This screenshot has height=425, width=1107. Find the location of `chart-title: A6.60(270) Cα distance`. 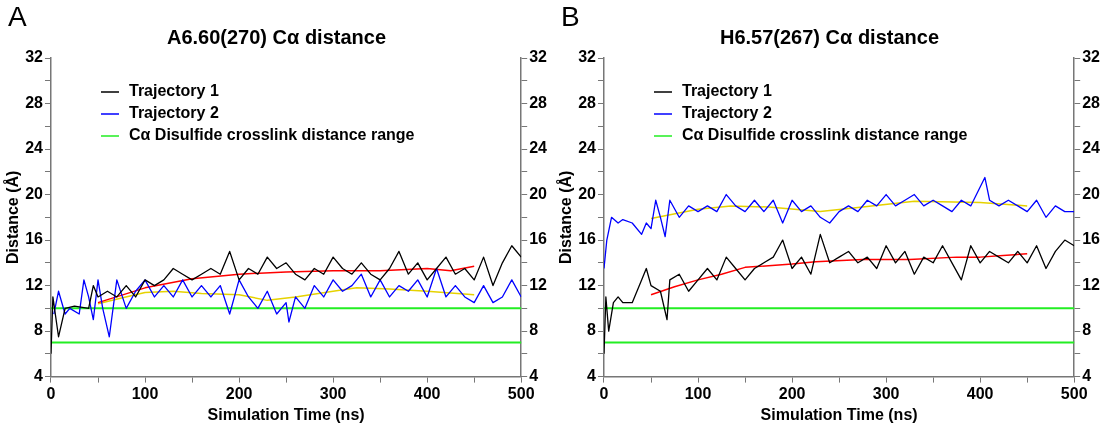

chart-title: A6.60(270) Cα distance is located at coordinates (276, 36).